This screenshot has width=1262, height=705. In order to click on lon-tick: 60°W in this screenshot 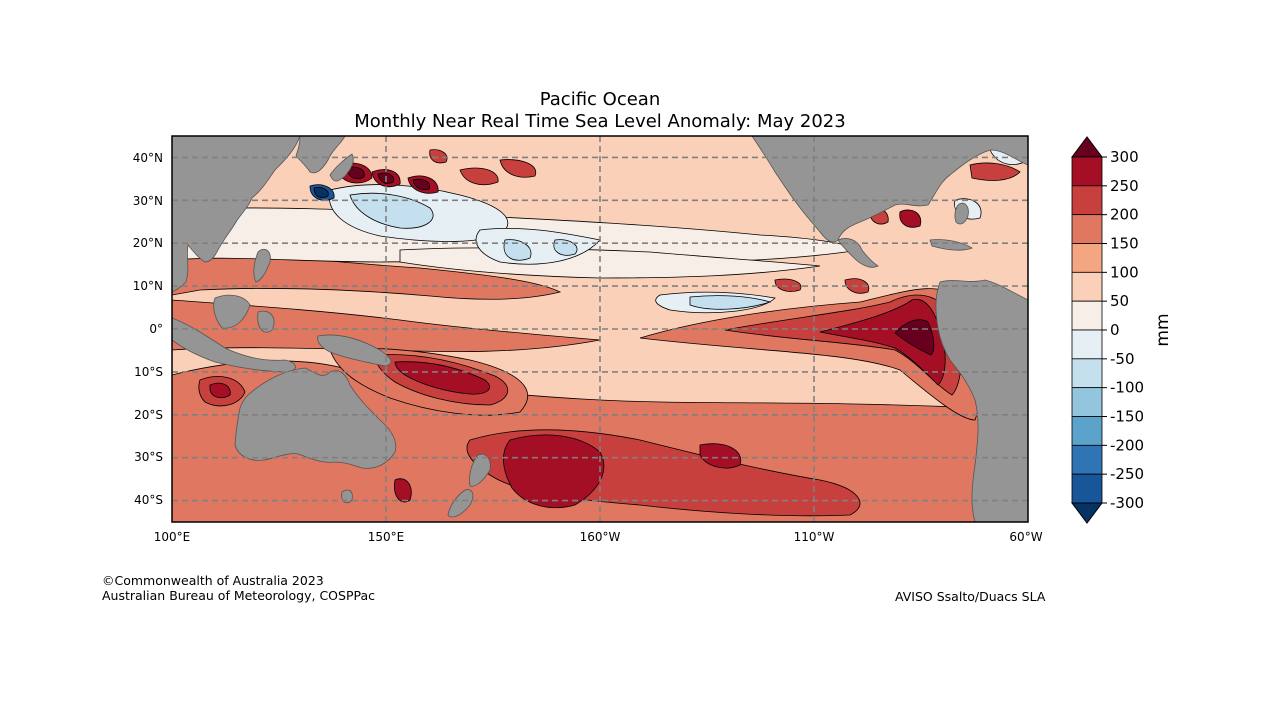, I will do `click(1025, 537)`.